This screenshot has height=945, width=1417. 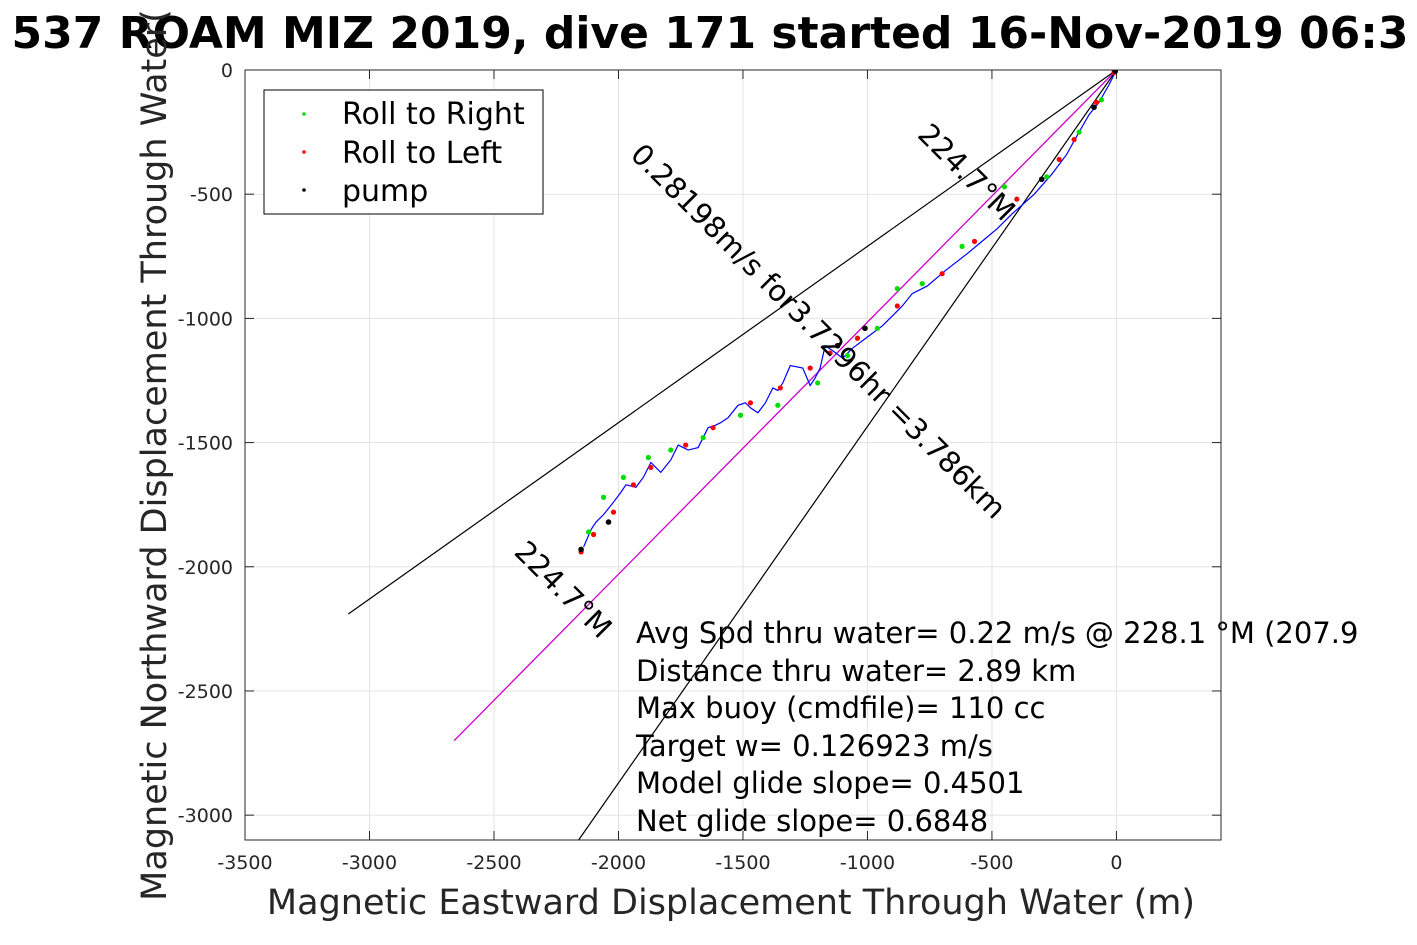 I want to click on legend-label-roll-left: Roll to Left, so click(x=422, y=153).